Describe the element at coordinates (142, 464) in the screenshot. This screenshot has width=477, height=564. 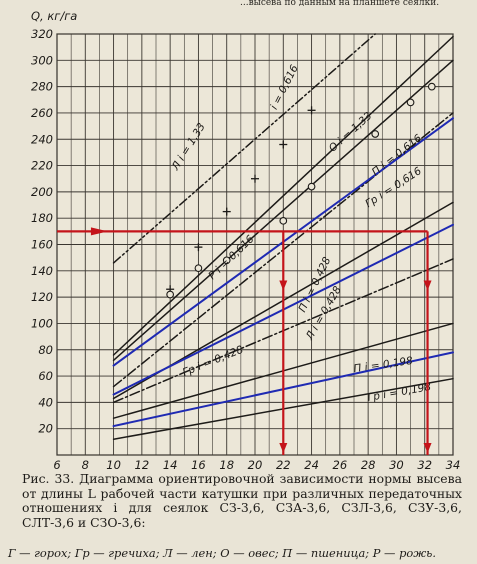
I see `x-tick-label: 12` at that location.